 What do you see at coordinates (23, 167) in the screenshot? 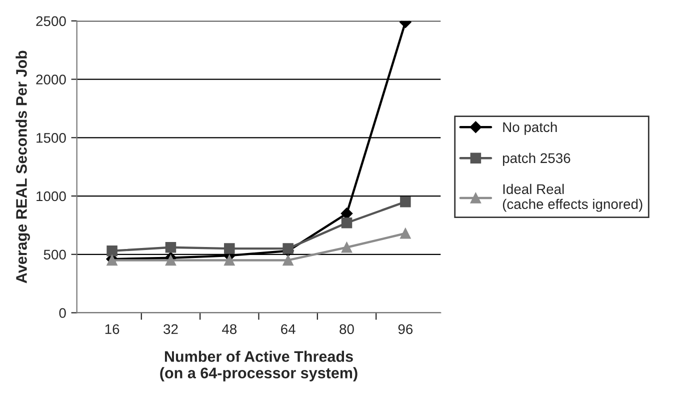
I see `y-axis-title: Average REAL Seconds Per Job` at bounding box center [23, 167].